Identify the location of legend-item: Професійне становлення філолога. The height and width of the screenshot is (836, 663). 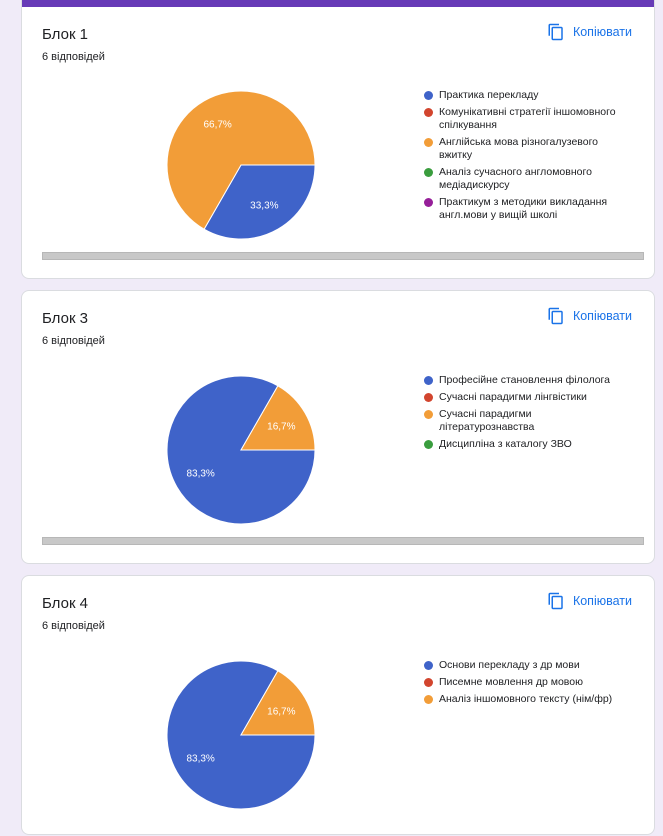
(524, 380).